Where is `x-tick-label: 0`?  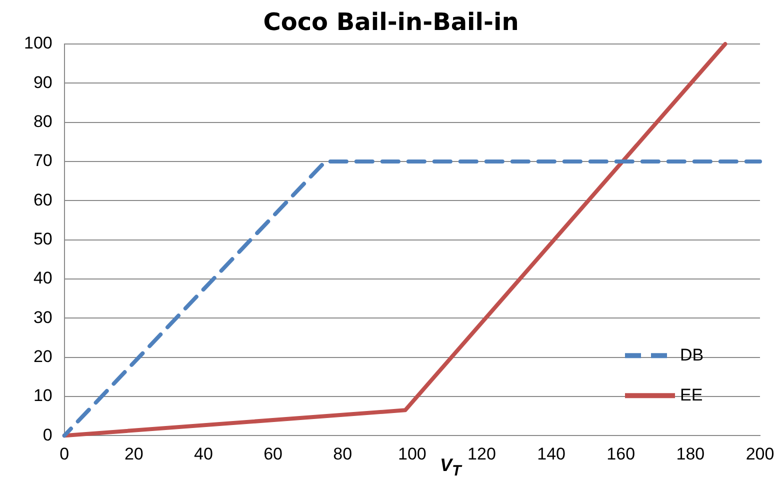
x-tick-label: 0 is located at coordinates (65, 454).